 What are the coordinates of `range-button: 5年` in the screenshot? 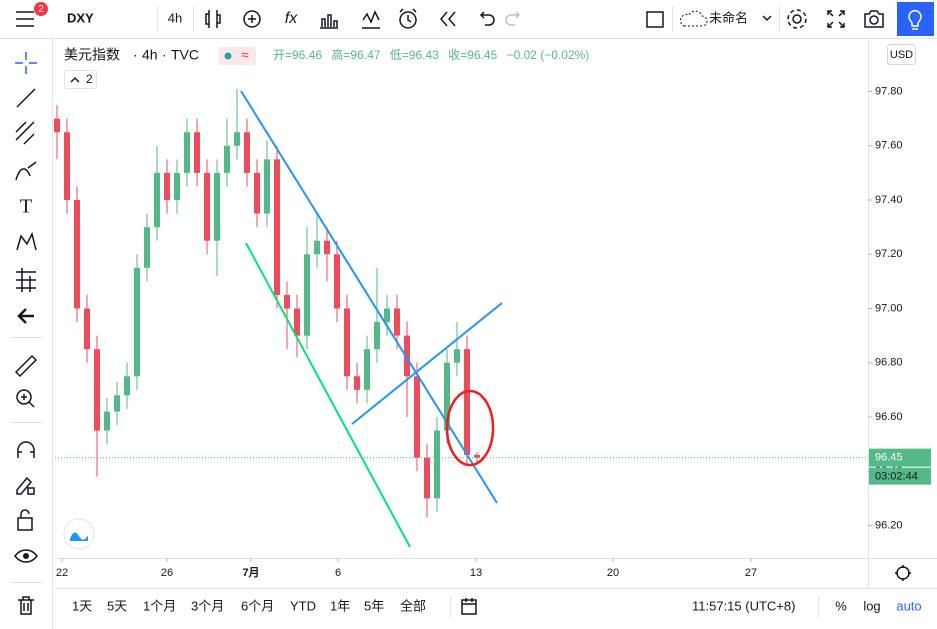 It's located at (374, 605).